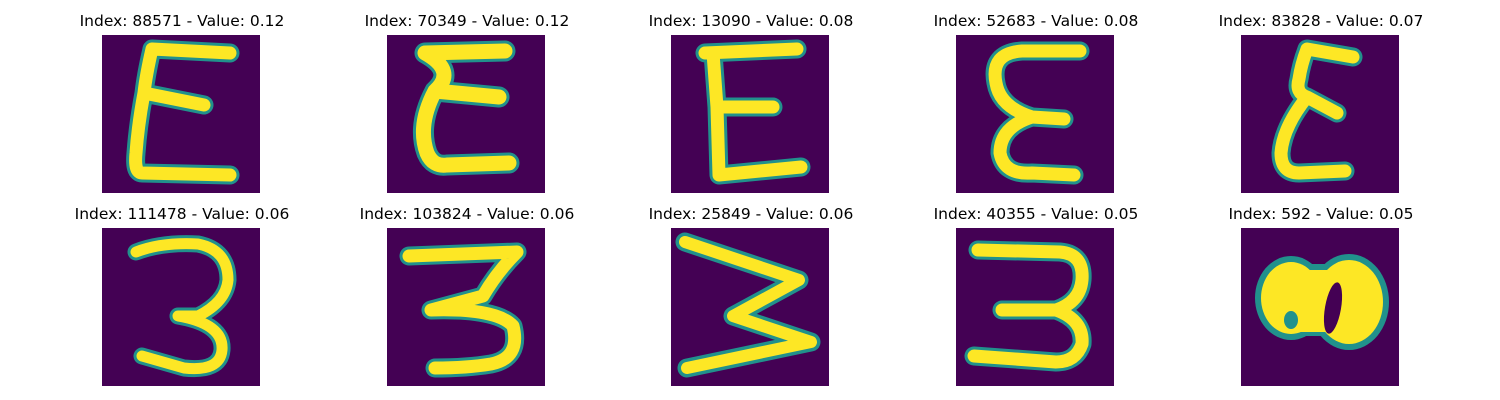 The image size is (1500, 400). I want to click on panel-title: Index: 103824 - Value: 0.06, so click(467, 214).